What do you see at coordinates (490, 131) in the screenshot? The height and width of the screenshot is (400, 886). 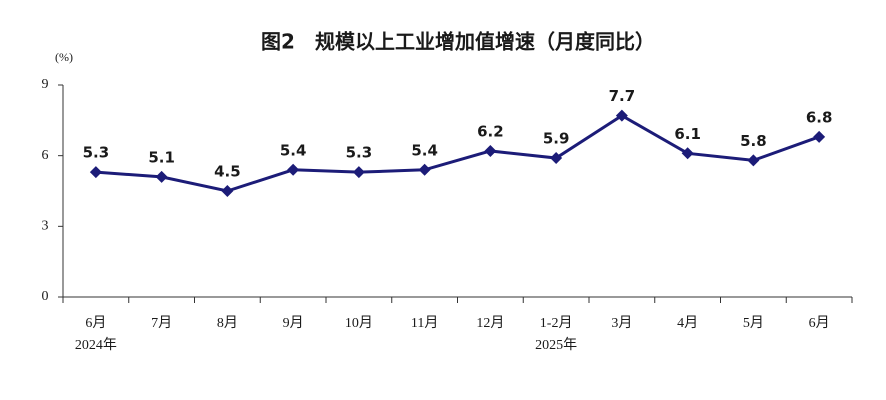 I see `data-label: 6.2` at bounding box center [490, 131].